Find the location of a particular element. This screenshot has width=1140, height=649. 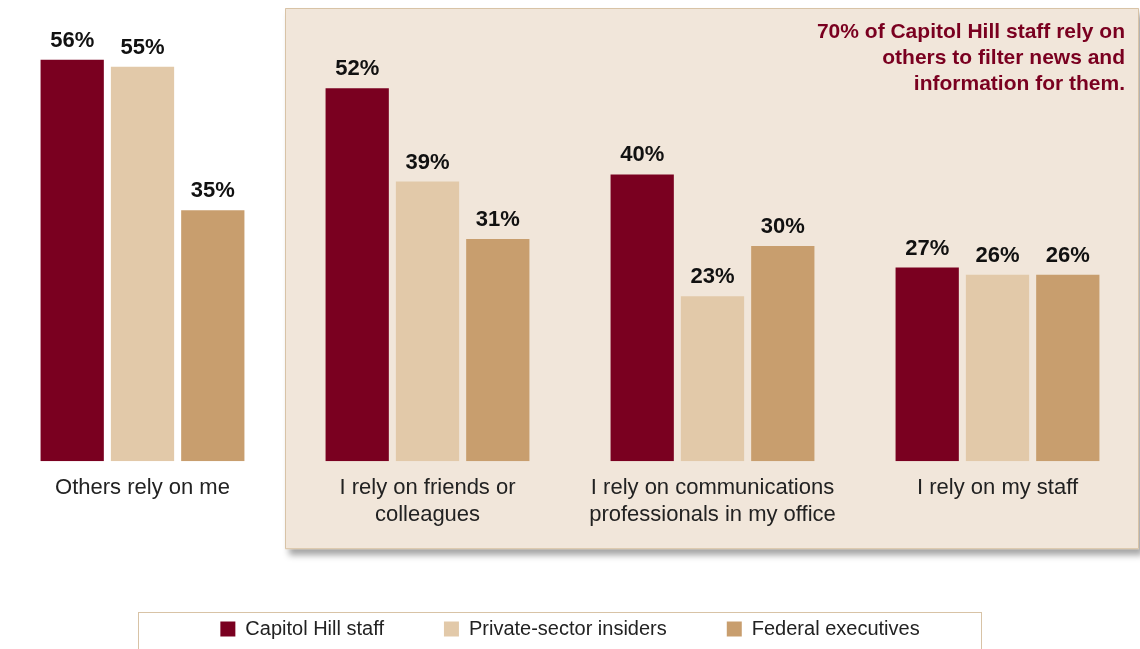

x-tick-label: I rely on my staff is located at coordinates (998, 487).